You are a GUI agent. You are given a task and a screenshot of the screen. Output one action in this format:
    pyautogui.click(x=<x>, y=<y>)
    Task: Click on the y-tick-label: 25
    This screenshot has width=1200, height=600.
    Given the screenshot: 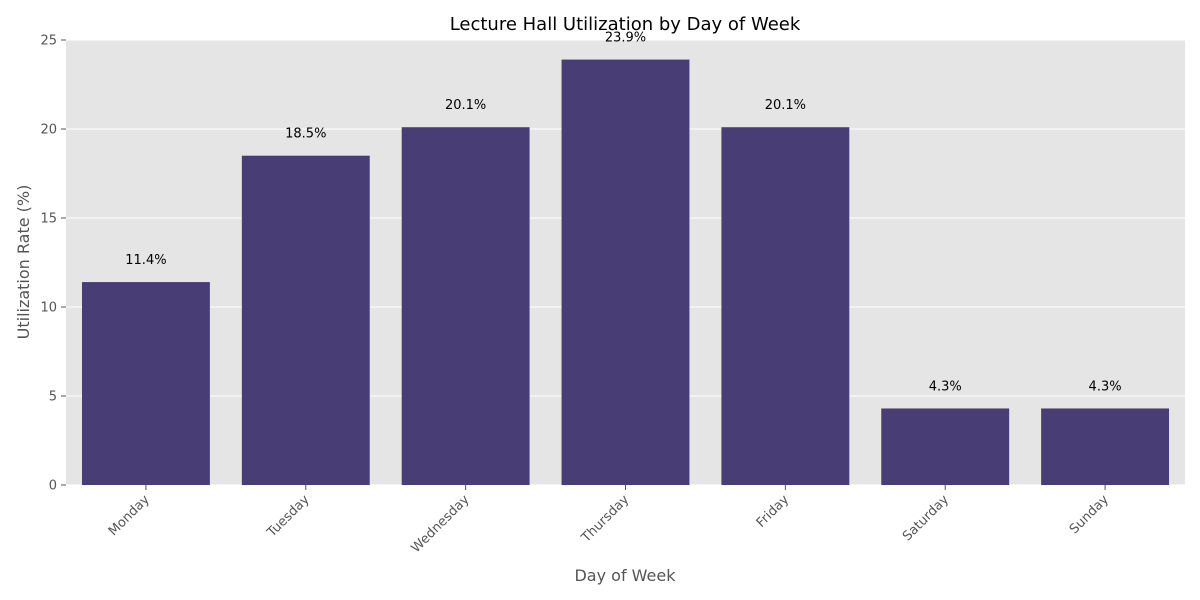 What is the action you would take?
    pyautogui.click(x=48, y=41)
    